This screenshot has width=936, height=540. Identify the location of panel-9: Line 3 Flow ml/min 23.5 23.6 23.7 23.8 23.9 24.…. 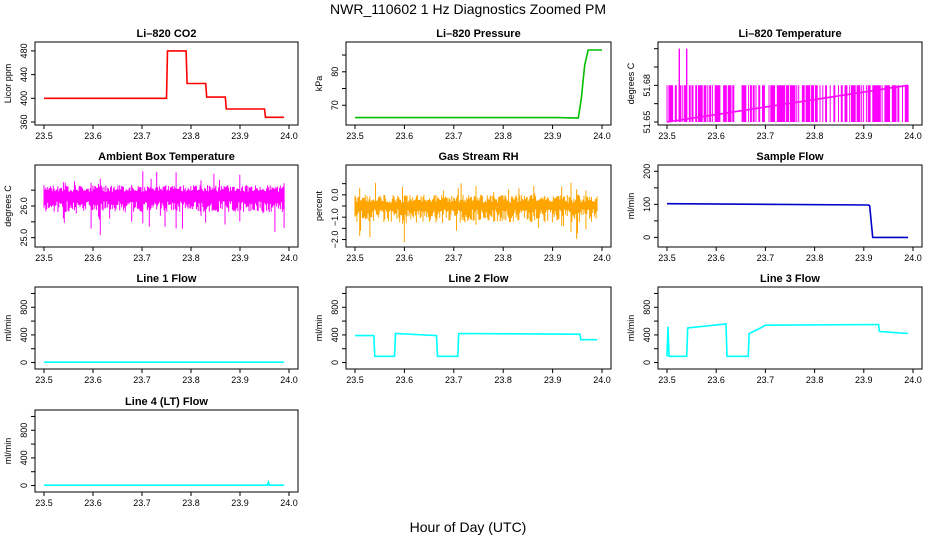
(774, 329).